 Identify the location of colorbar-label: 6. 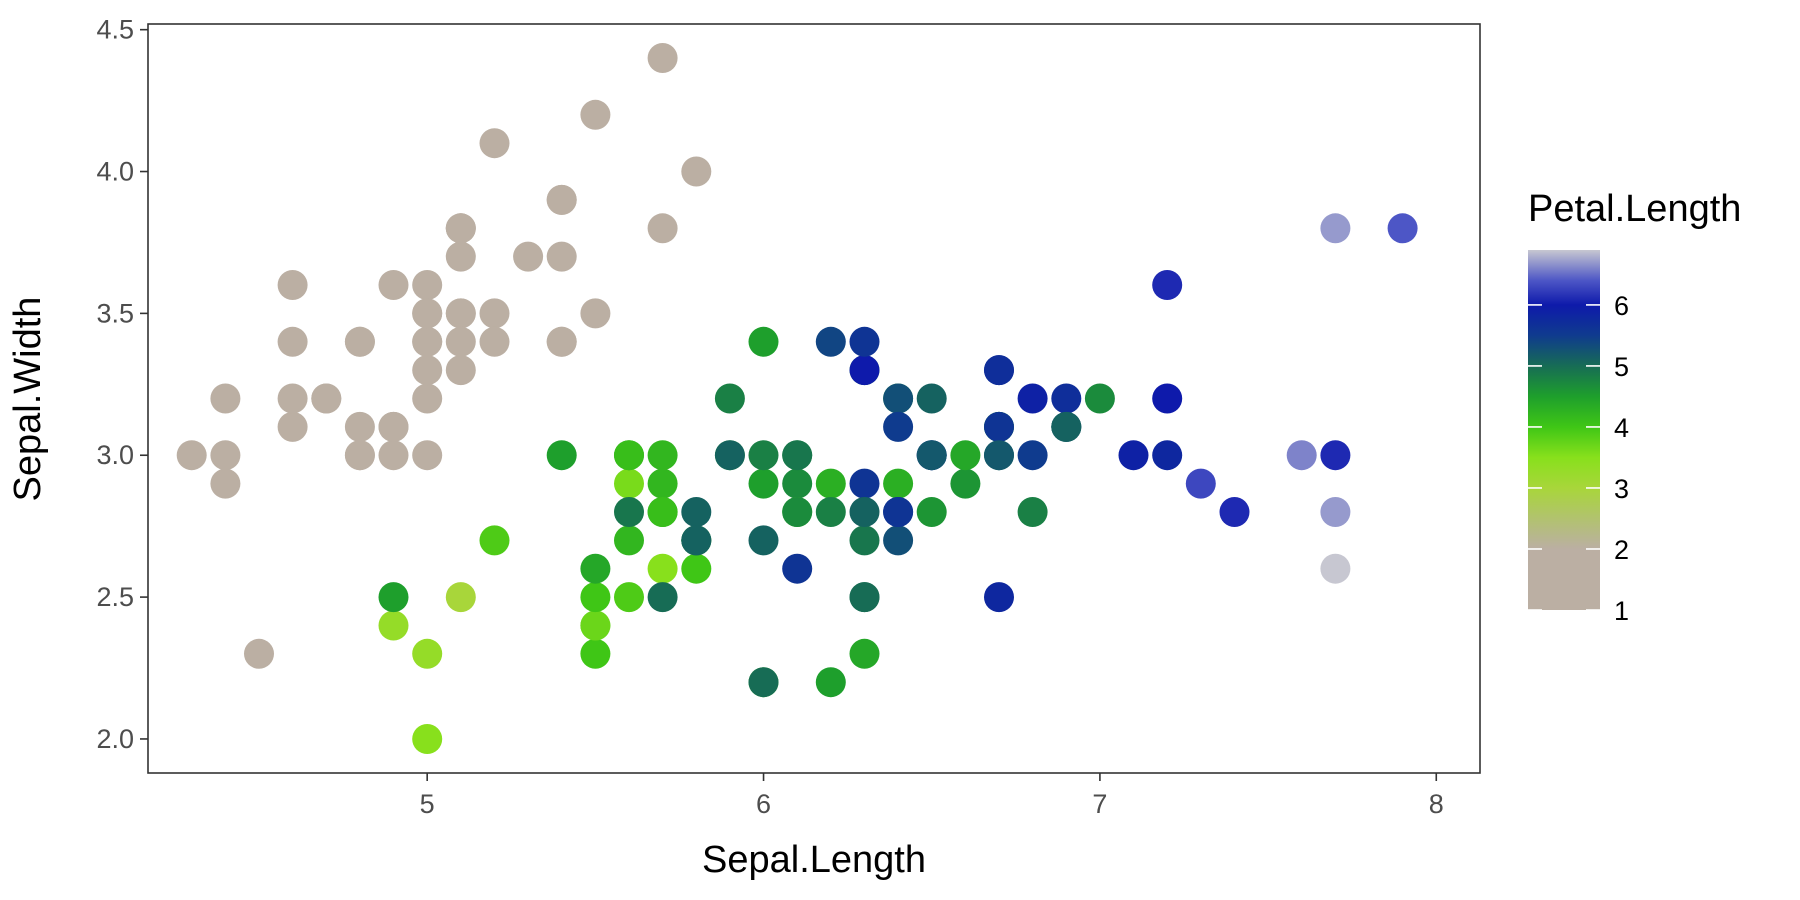
(1621, 306).